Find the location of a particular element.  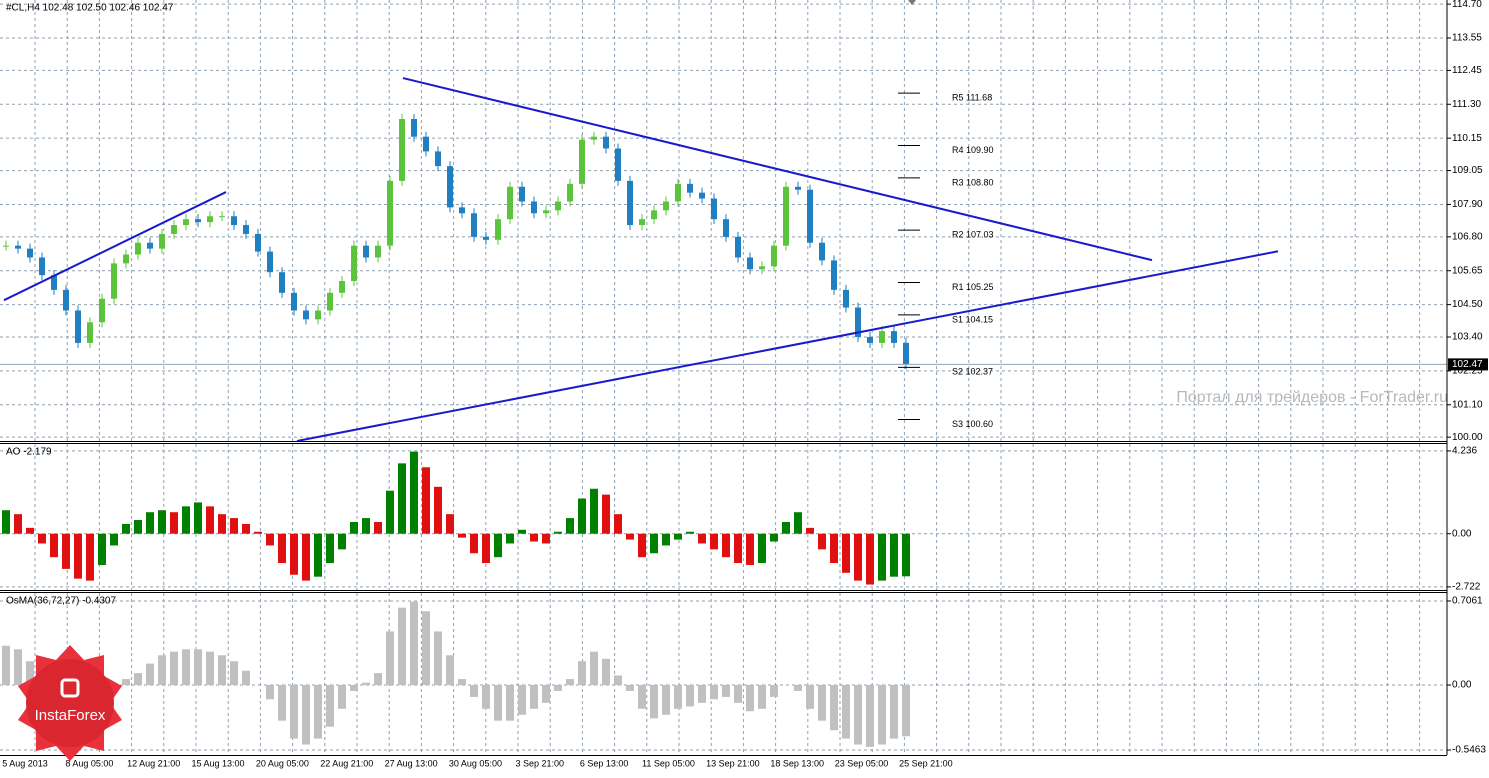

y-tick-label: -2.722 is located at coordinates (1466, 587).